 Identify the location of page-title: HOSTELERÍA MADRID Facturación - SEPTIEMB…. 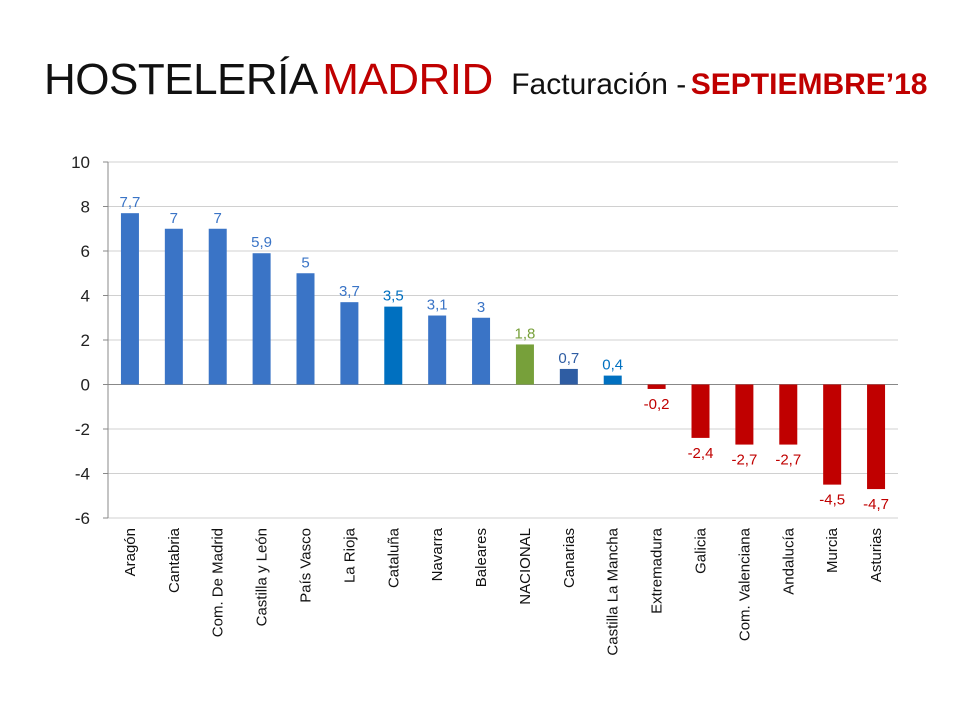
(485, 80).